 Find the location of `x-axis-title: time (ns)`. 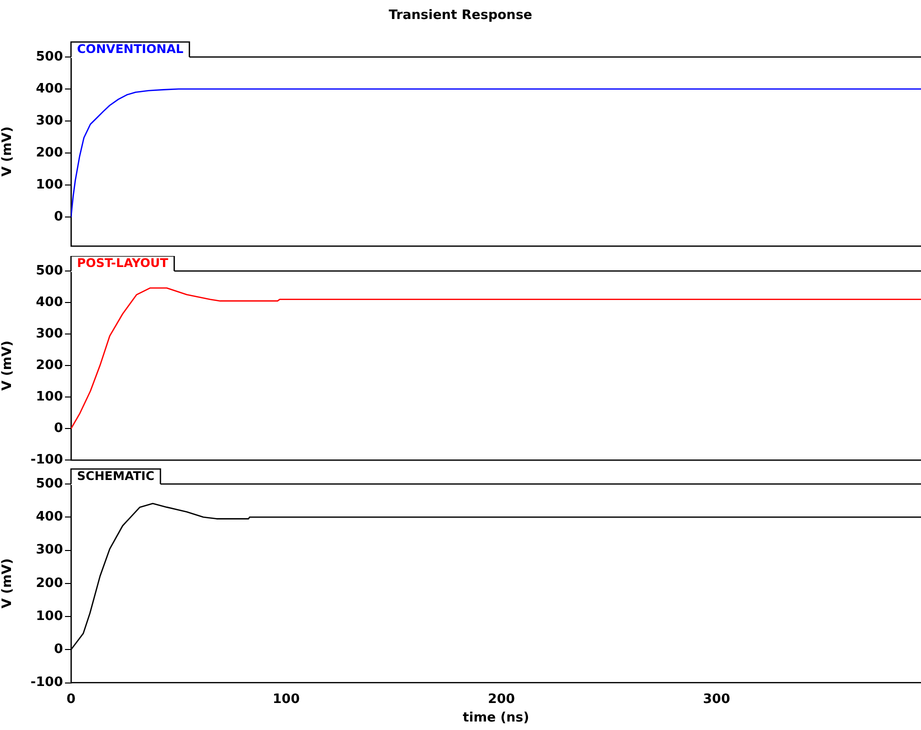

x-axis-title: time (ns) is located at coordinates (496, 718).